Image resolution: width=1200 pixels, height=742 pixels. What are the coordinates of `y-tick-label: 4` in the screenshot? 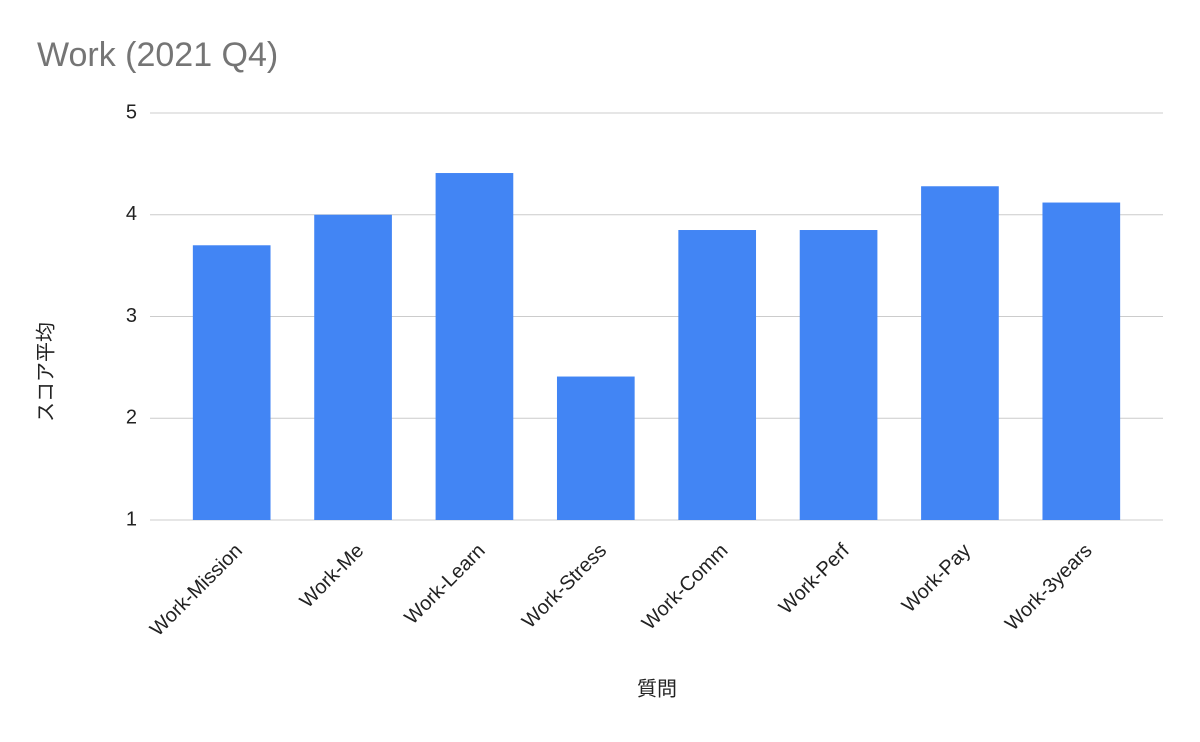 It's located at (131, 214).